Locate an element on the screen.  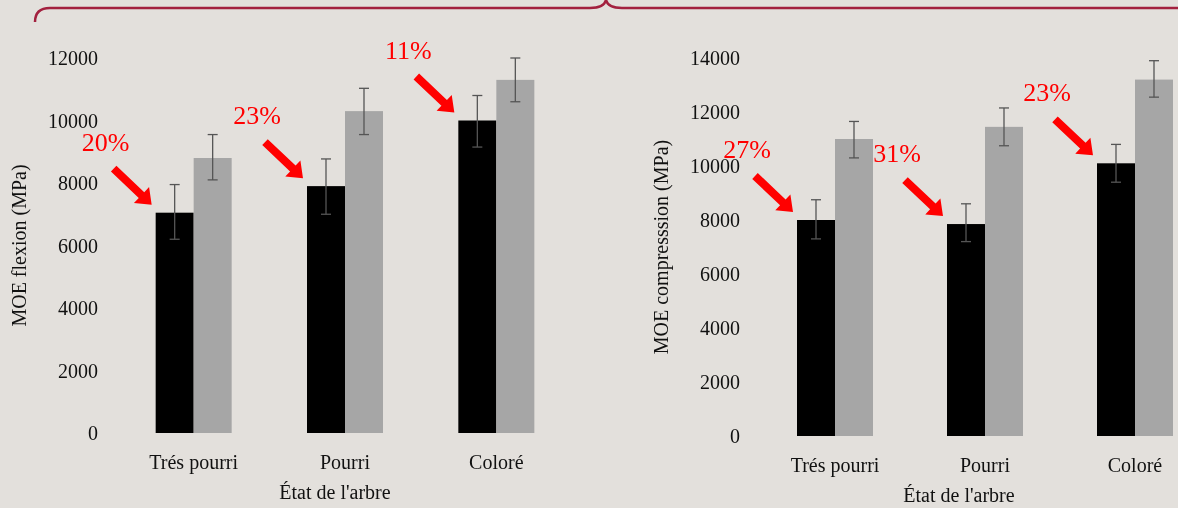
y-tick-label: 14000 is located at coordinates (715, 58).